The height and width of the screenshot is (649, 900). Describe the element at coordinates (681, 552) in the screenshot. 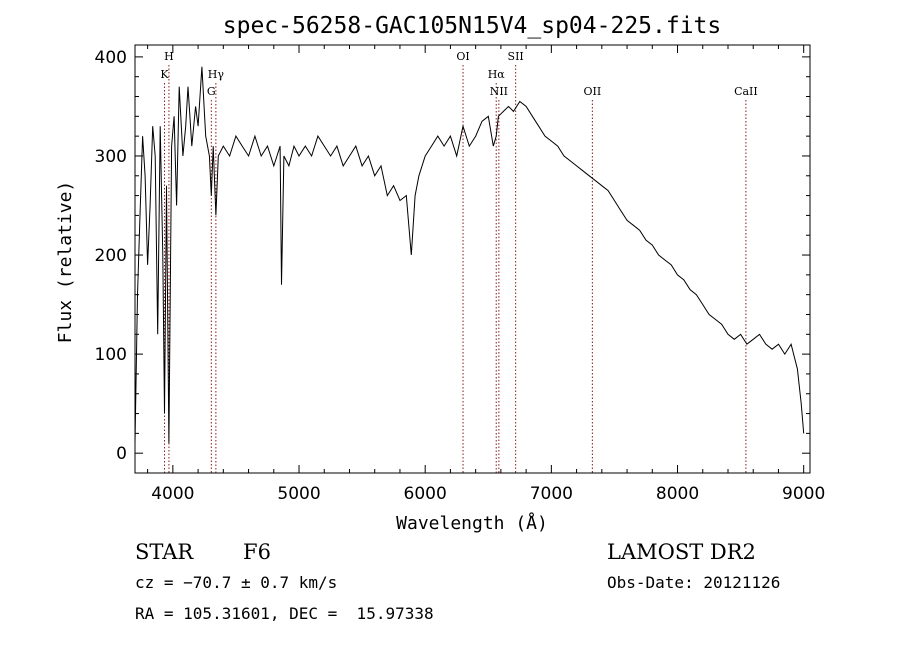

I see `survey-name: LAMOST DR2` at that location.